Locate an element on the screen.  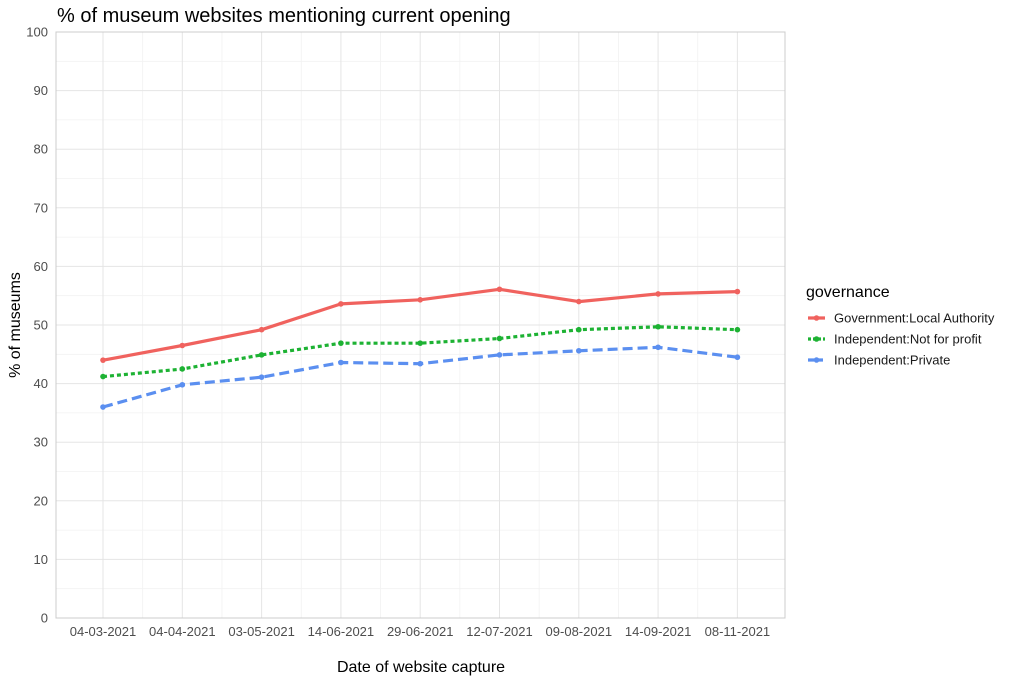
x-tick-label: 08-11-2021 is located at coordinates (738, 631).